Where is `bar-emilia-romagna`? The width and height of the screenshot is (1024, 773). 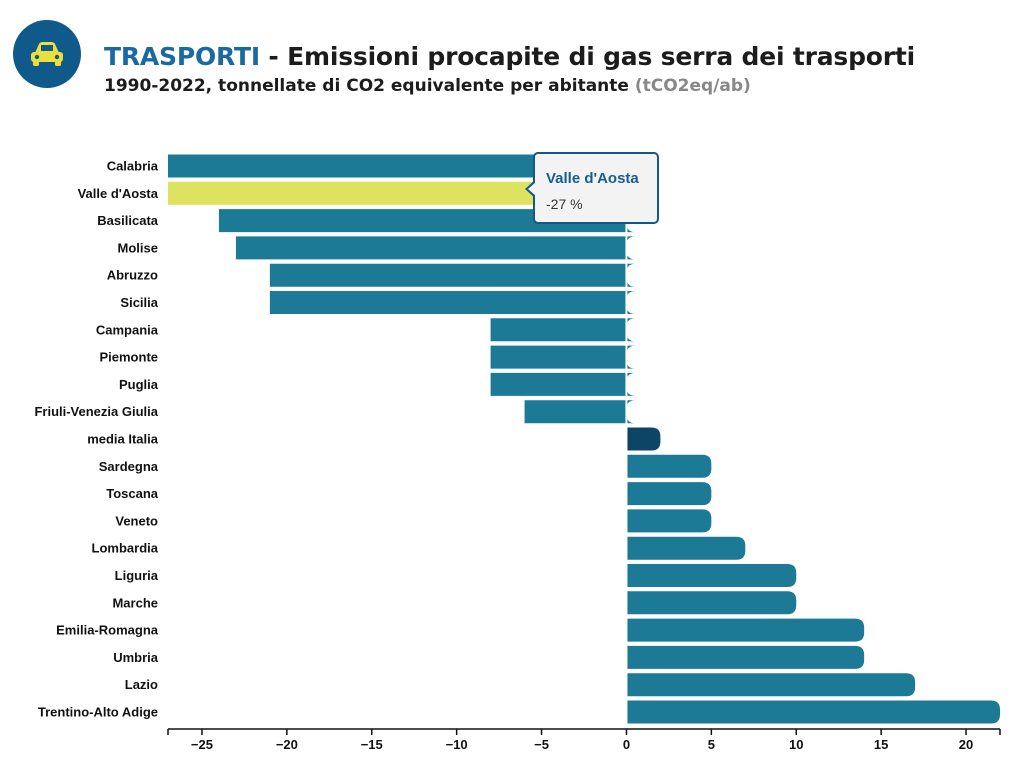 bar-emilia-romagna is located at coordinates (745, 630).